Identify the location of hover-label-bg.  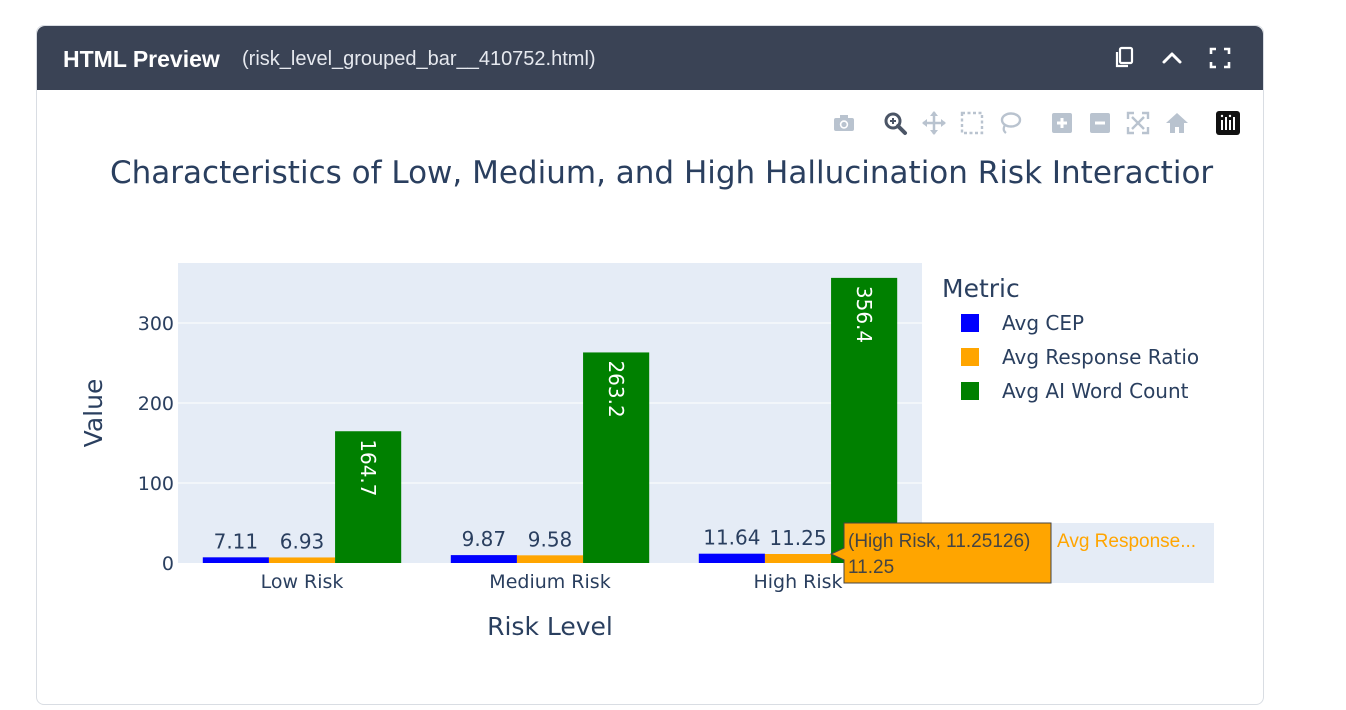
(1132, 553).